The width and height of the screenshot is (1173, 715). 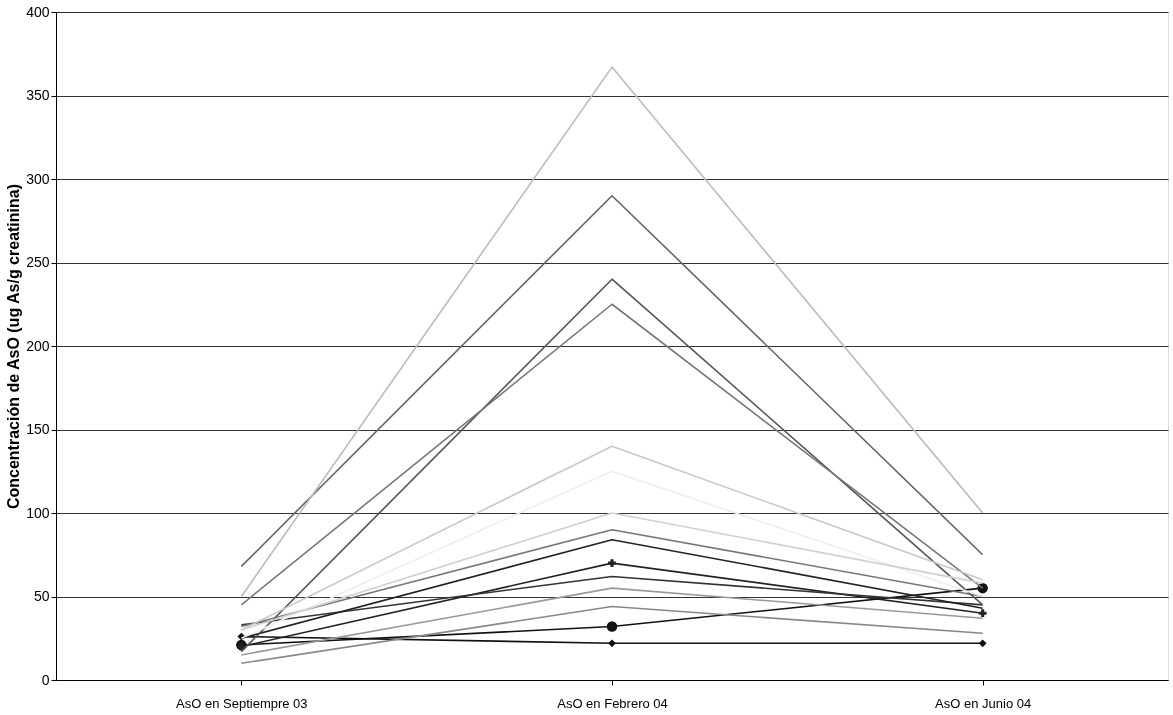 What do you see at coordinates (983, 703) in the screenshot?
I see `x-tick-label: AsO en Junio 04` at bounding box center [983, 703].